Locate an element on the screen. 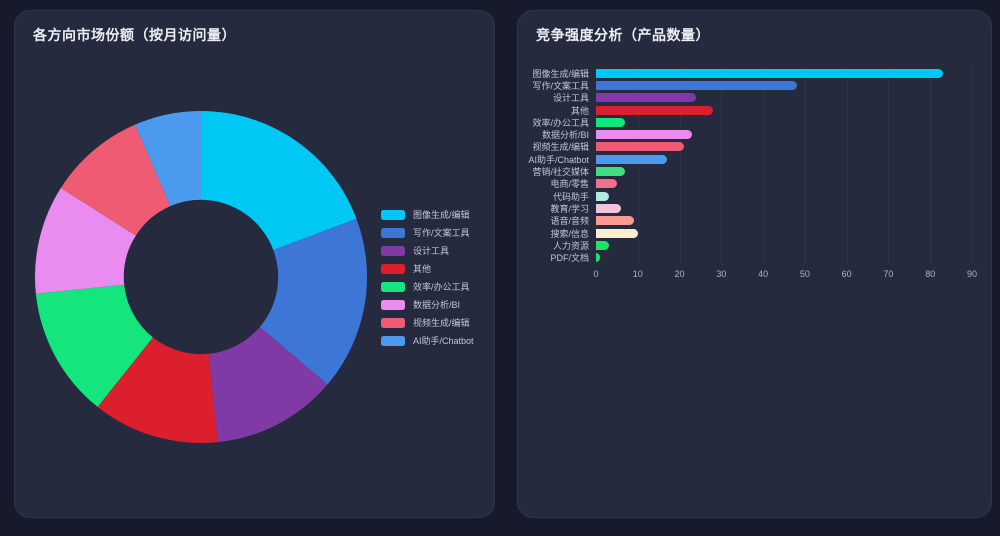 This screenshot has width=1000, height=536. category-label: 人力资源 is located at coordinates (570, 245).